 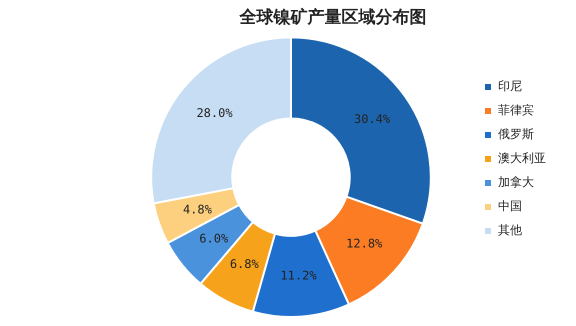 What do you see at coordinates (516, 134) in the screenshot?
I see `legend-label: 俄罗斯` at bounding box center [516, 134].